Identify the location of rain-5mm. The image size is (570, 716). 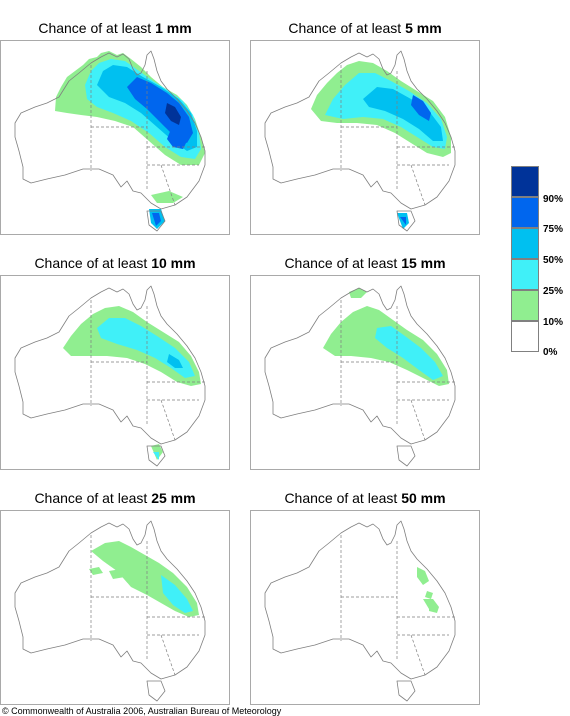
(381, 145).